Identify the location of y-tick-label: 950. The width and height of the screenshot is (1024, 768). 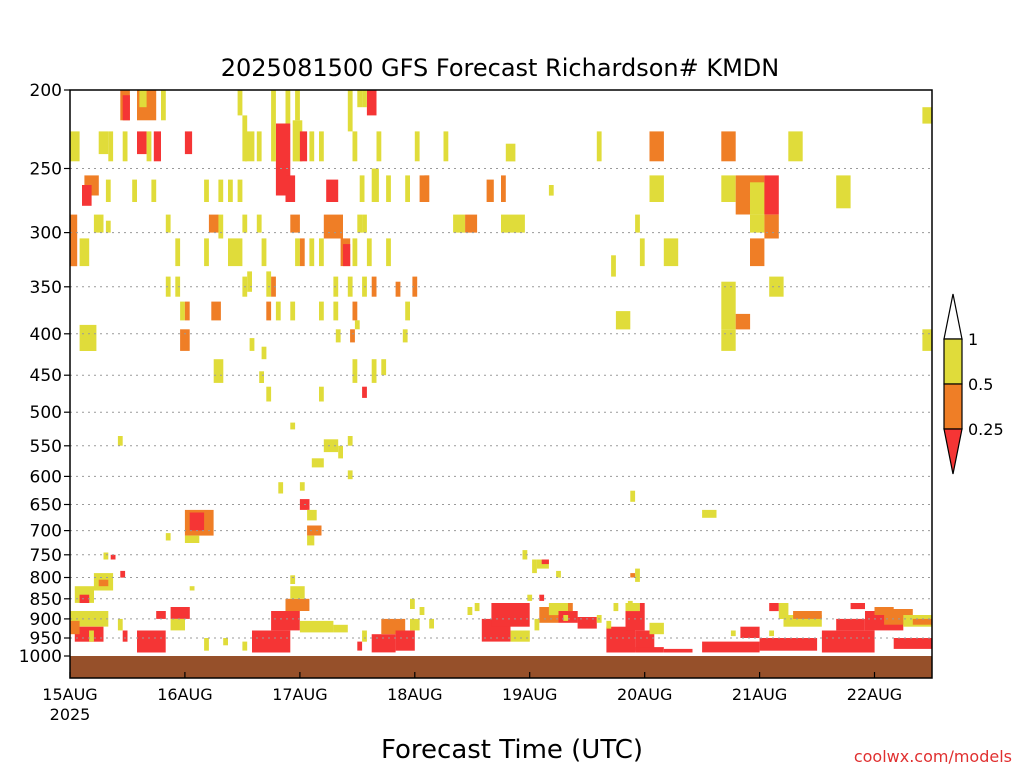
(46, 639).